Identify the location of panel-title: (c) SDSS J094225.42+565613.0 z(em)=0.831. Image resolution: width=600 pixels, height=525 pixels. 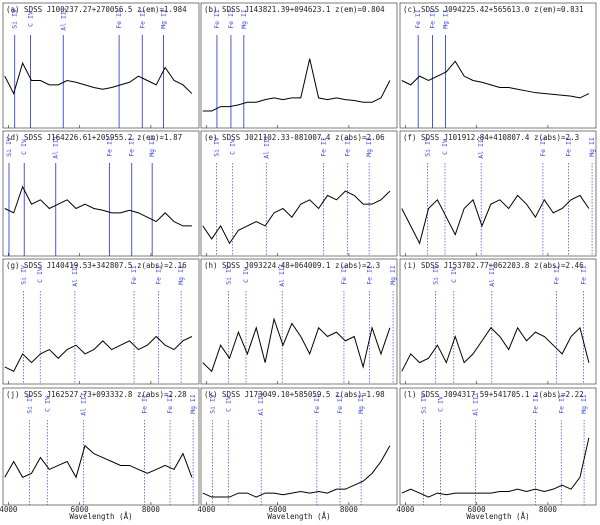
(493, 9).